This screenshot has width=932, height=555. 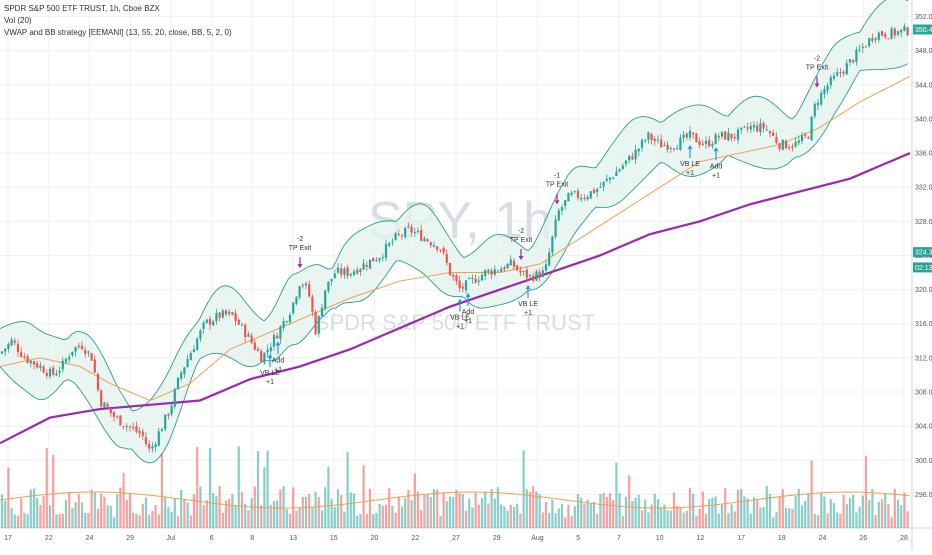 What do you see at coordinates (690, 147) in the screenshot?
I see `entry-arrow-head` at bounding box center [690, 147].